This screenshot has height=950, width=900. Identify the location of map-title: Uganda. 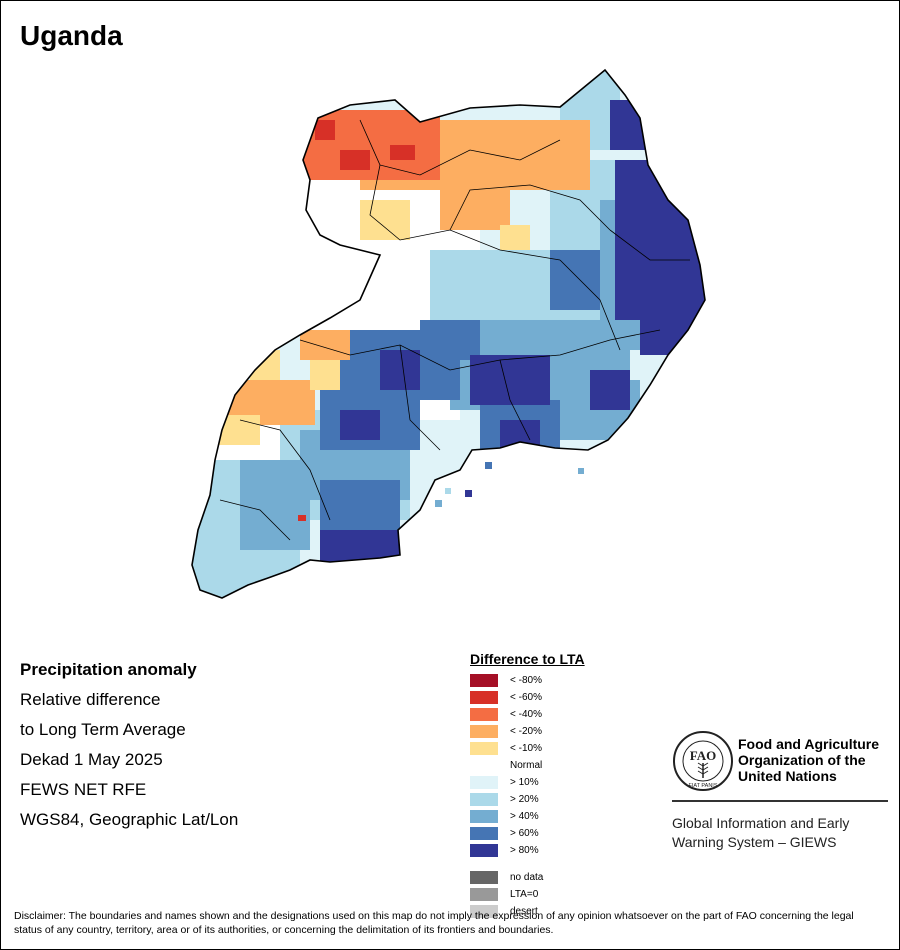
(71, 35).